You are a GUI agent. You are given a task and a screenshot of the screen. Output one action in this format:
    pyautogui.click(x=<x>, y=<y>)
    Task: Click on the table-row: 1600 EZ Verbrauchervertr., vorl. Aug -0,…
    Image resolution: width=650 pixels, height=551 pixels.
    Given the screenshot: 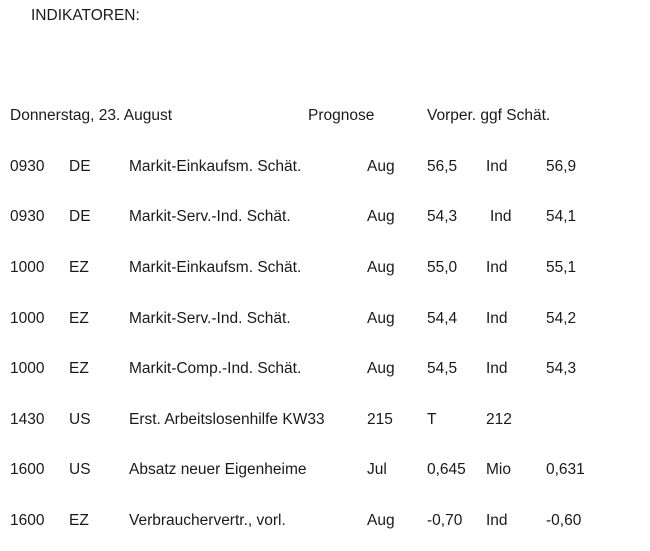 What is the action you would take?
    pyautogui.click(x=325, y=521)
    